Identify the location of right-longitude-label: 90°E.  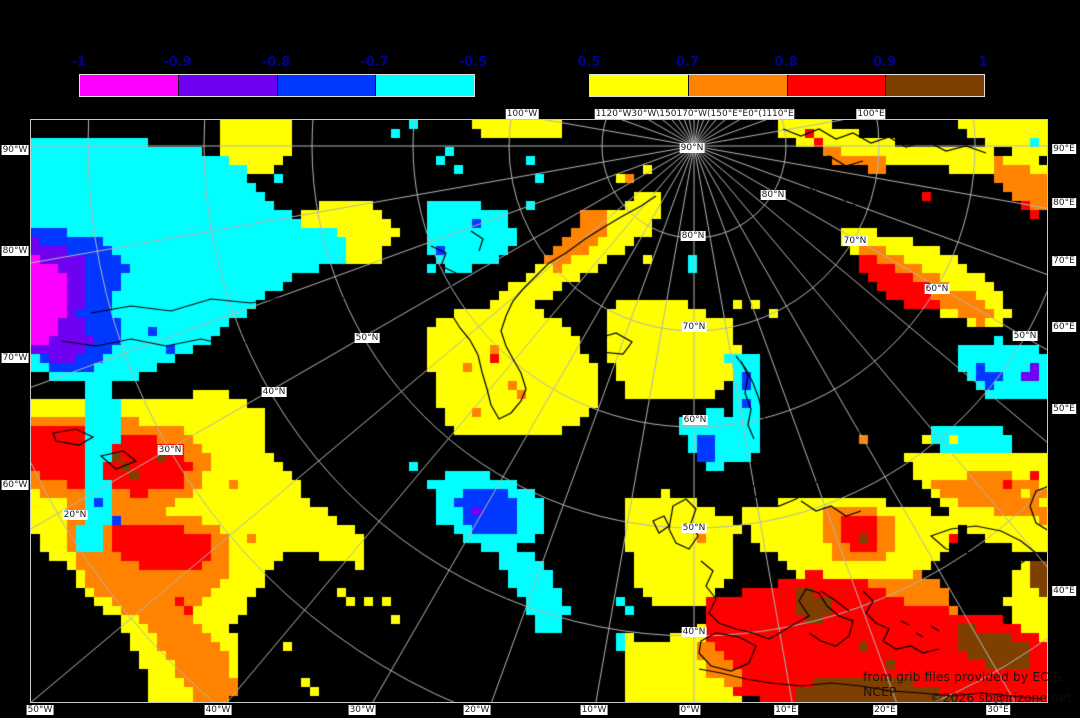
(1064, 149).